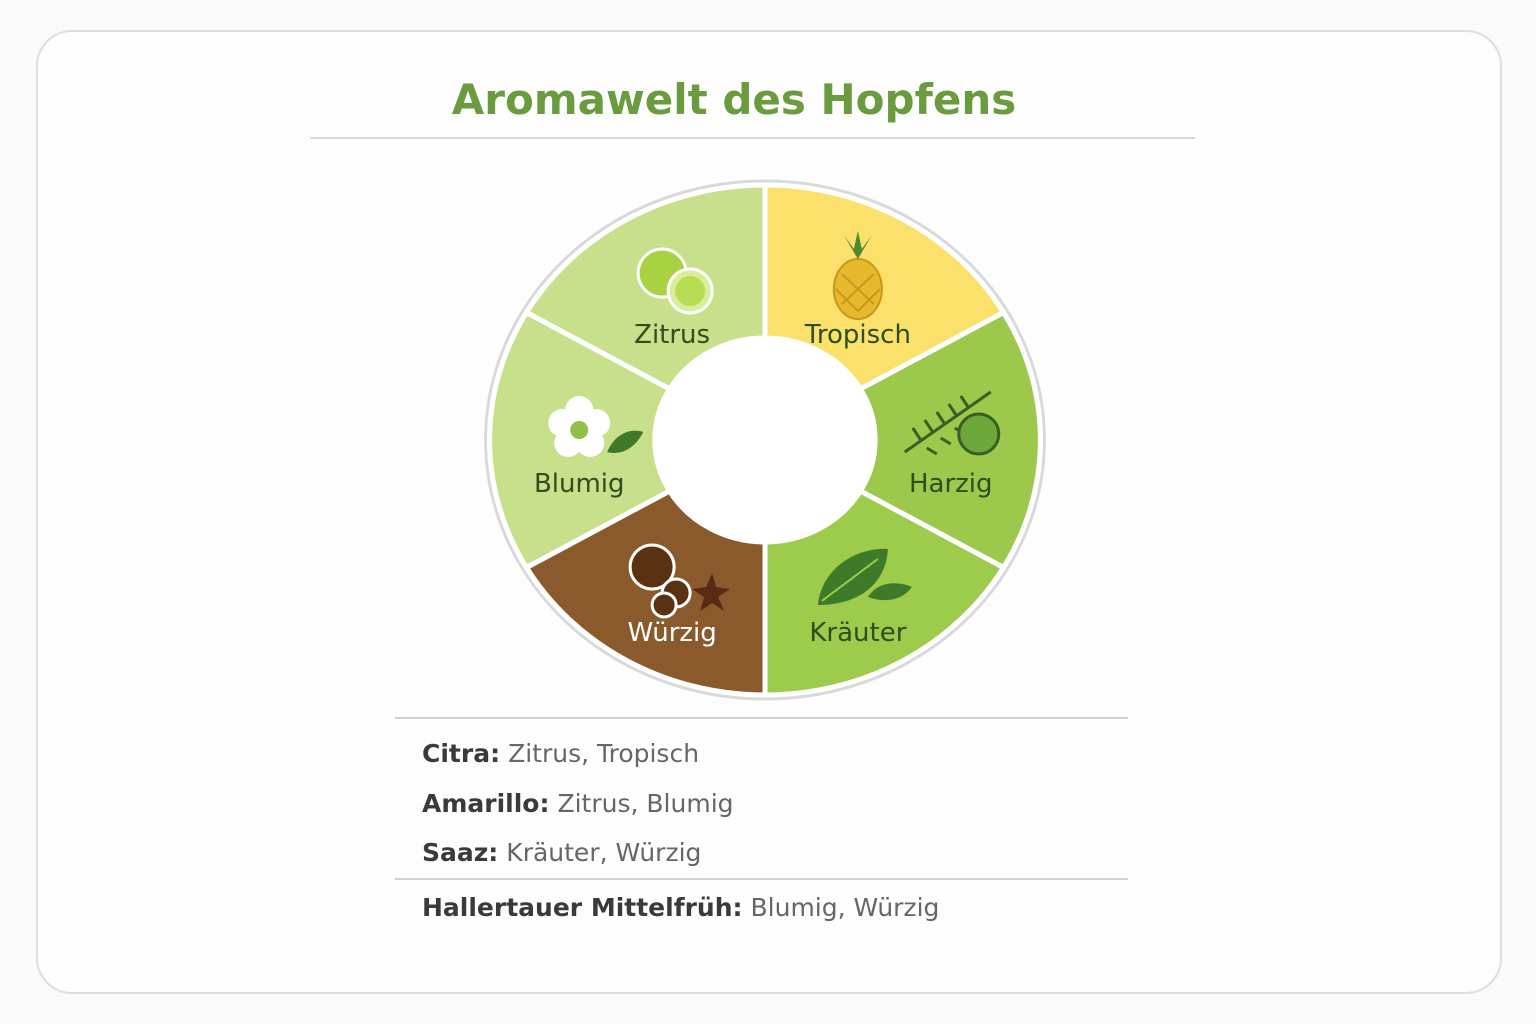 This screenshot has height=1024, width=1536. I want to click on hop-entry: Citra: Zitrus, Tropisch, so click(560, 753).